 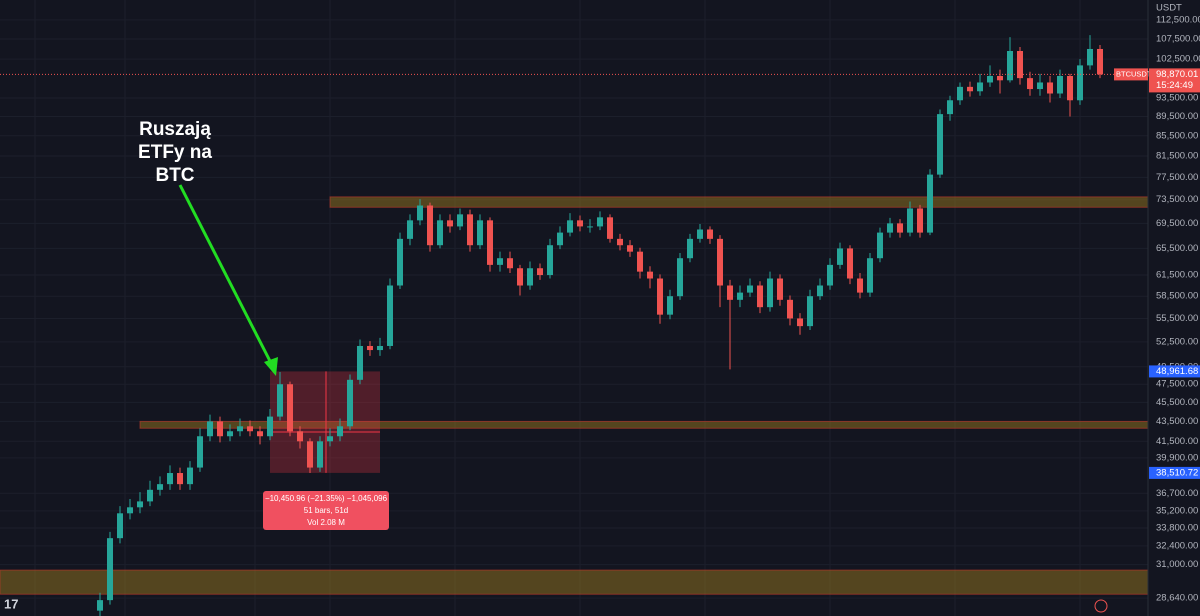 I want to click on y-tick-label: 43,500.00, so click(x=1177, y=421).